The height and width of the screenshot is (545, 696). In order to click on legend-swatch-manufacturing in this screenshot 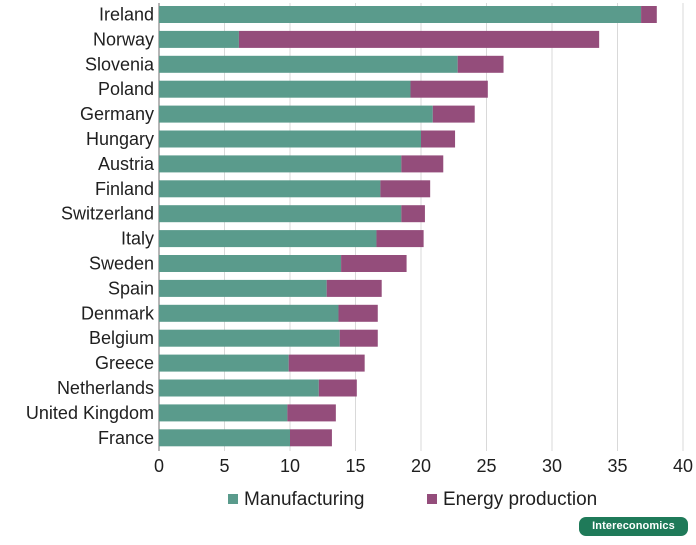, I will do `click(233, 499)`.